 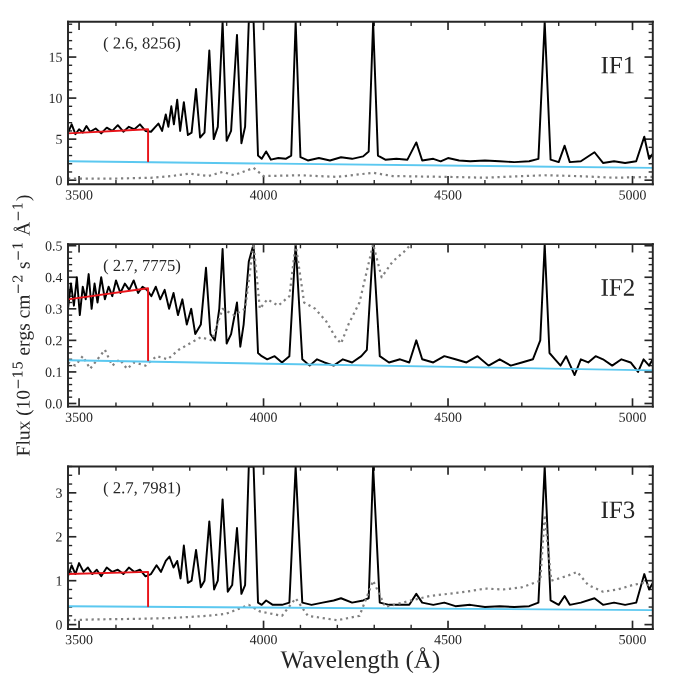 I want to click on annotation: ( 2.7, 7981), so click(x=142, y=489).